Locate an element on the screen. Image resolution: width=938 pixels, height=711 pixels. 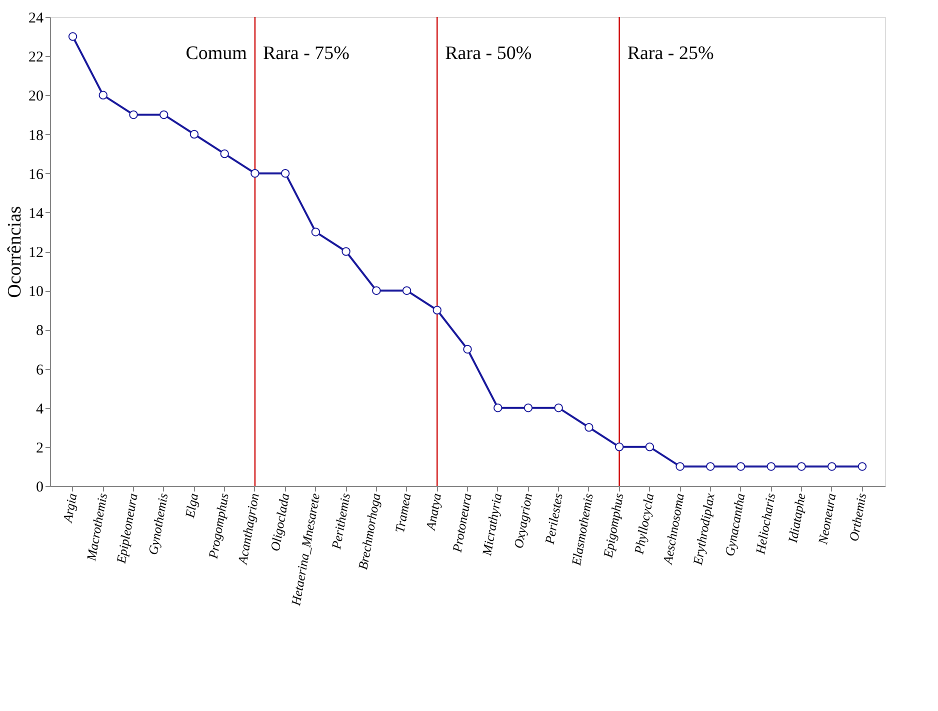
x-tick-label: Phyllocycla is located at coordinates (643, 524).